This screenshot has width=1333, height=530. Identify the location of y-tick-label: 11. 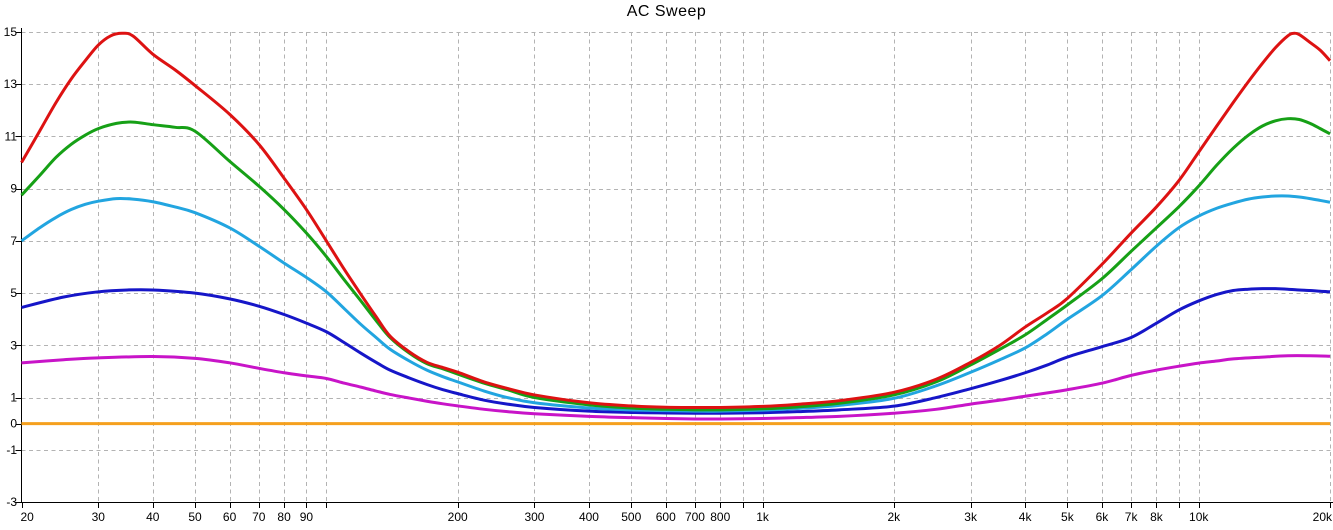
(11, 136).